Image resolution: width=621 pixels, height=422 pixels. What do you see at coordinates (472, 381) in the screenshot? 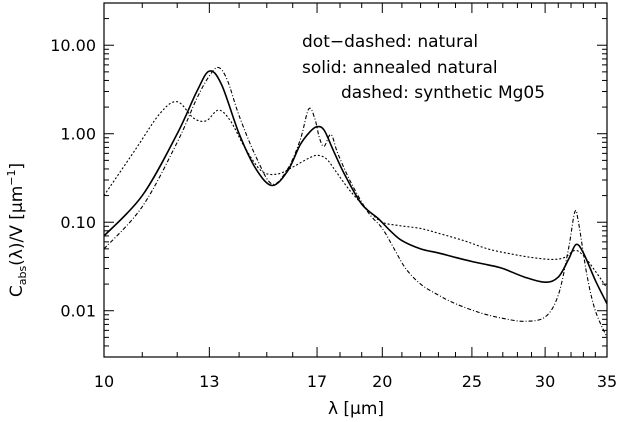
I see `x-tick-label: 25` at bounding box center [472, 381].